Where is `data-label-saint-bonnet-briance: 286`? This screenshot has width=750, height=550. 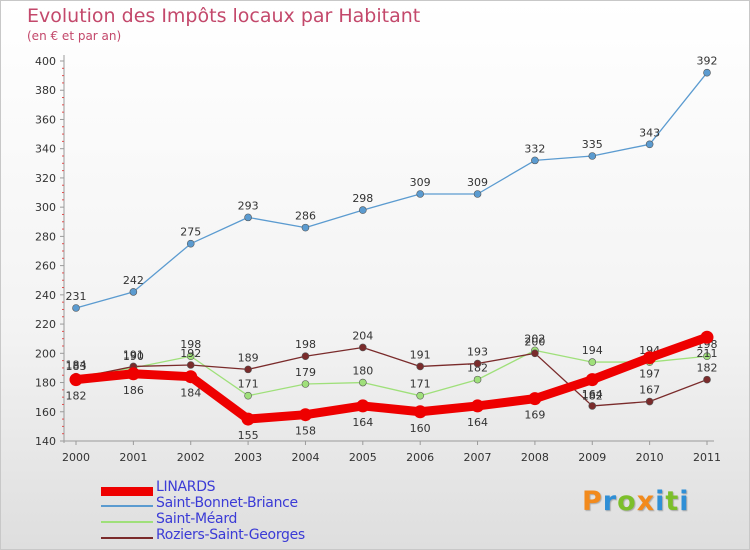 data-label-saint-bonnet-briance: 286 is located at coordinates (305, 216).